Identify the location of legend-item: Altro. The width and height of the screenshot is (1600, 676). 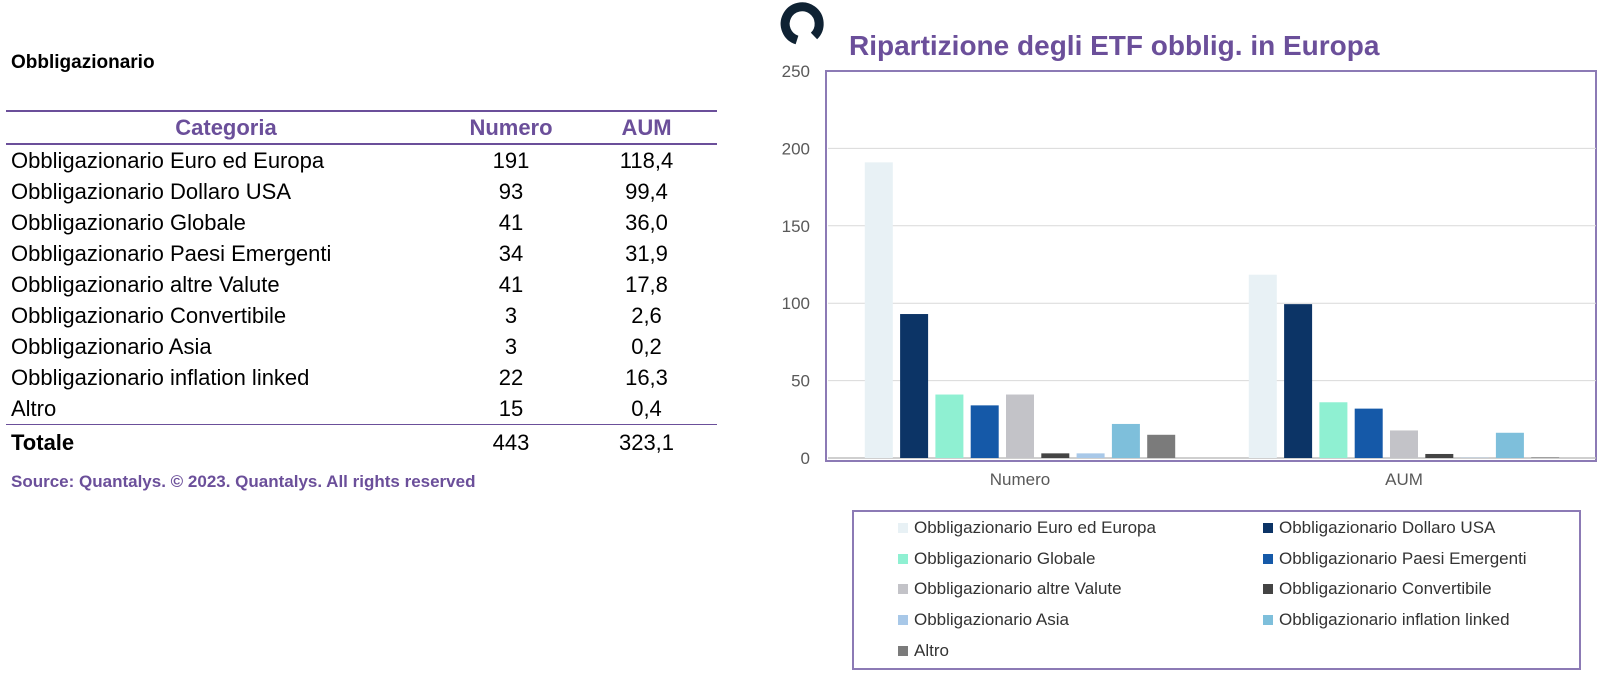
(923, 651).